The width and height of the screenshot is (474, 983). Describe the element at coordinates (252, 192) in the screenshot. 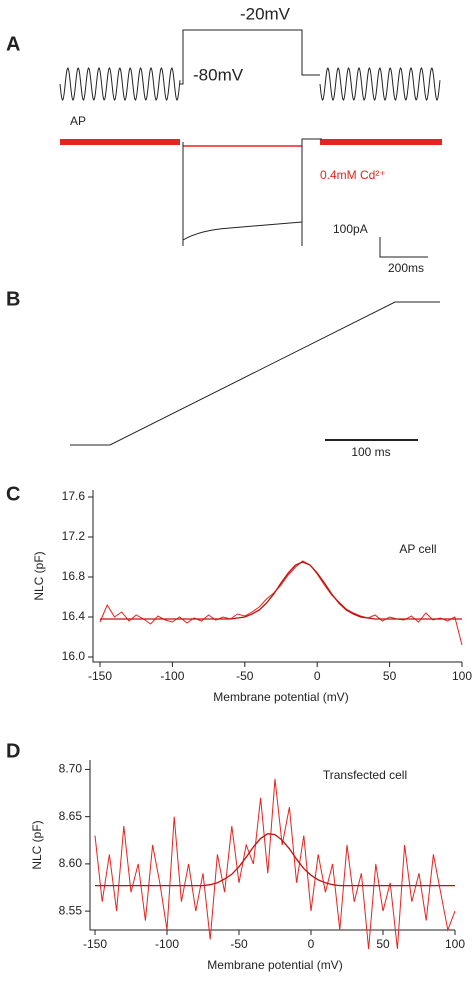

I see `black-trace` at that location.